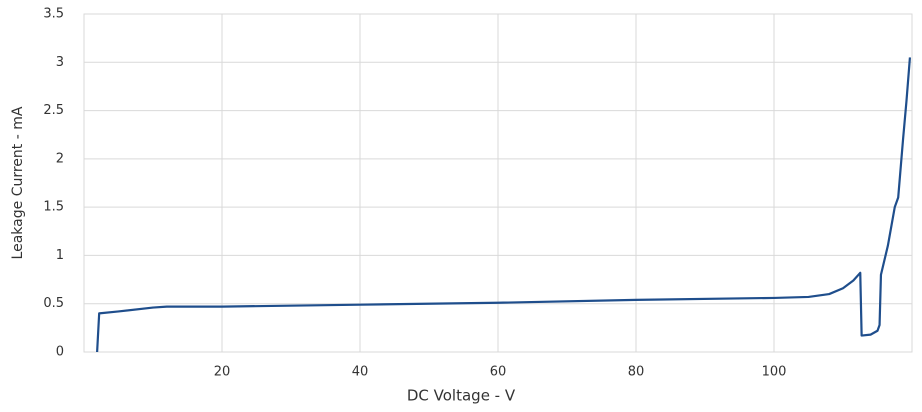 The width and height of the screenshot is (922, 412). Describe the element at coordinates (636, 372) in the screenshot. I see `x-tick-label: 80` at that location.